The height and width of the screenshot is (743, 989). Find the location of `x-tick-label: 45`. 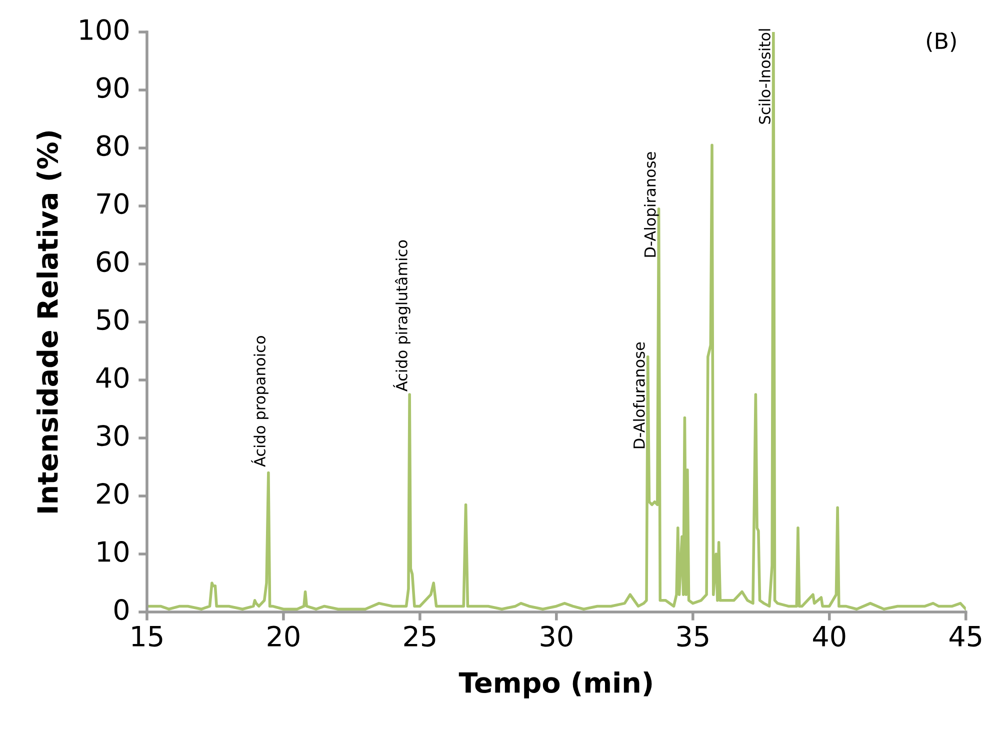

x-tick-label: 45 is located at coordinates (966, 636).